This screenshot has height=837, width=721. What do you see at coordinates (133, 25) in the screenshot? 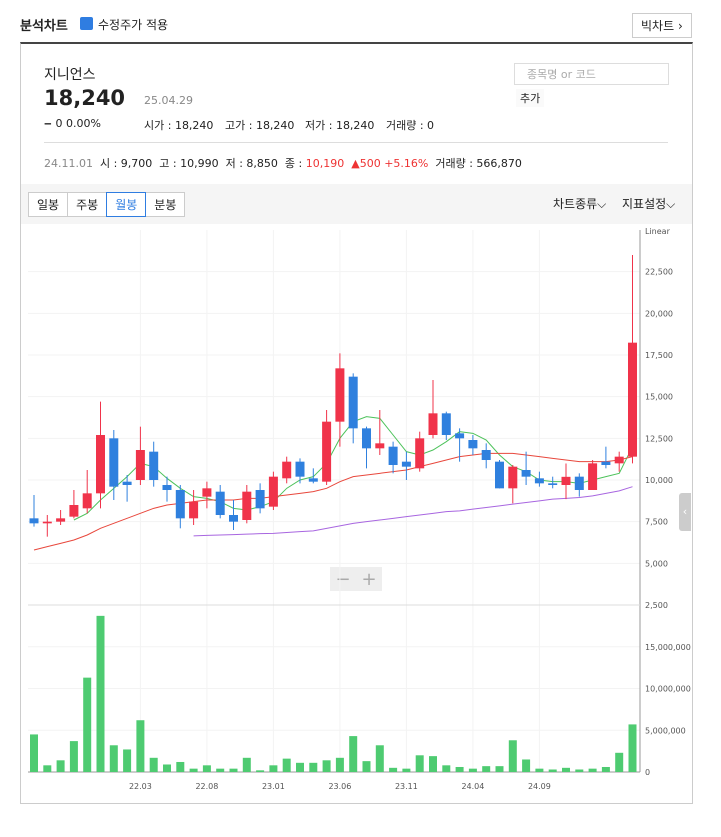
I see `checkbox-label: 수정주가 적용` at bounding box center [133, 25].